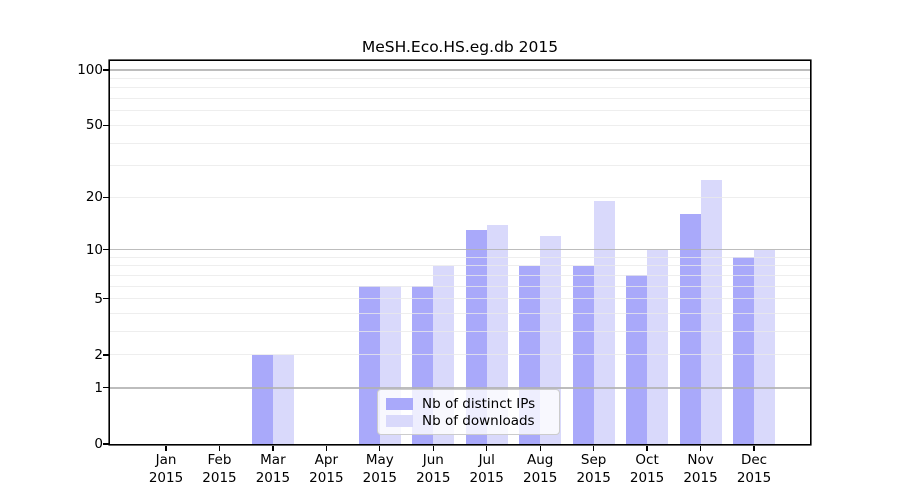 The height and width of the screenshot is (500, 900). What do you see at coordinates (326, 469) in the screenshot?
I see `x-tick-label-apr: Apr 2015` at bounding box center [326, 469].